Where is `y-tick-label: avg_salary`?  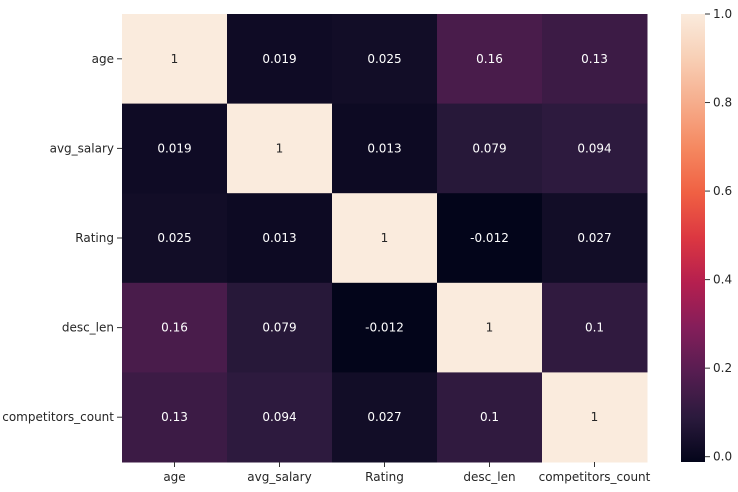 y-tick-label: avg_salary is located at coordinates (82, 148).